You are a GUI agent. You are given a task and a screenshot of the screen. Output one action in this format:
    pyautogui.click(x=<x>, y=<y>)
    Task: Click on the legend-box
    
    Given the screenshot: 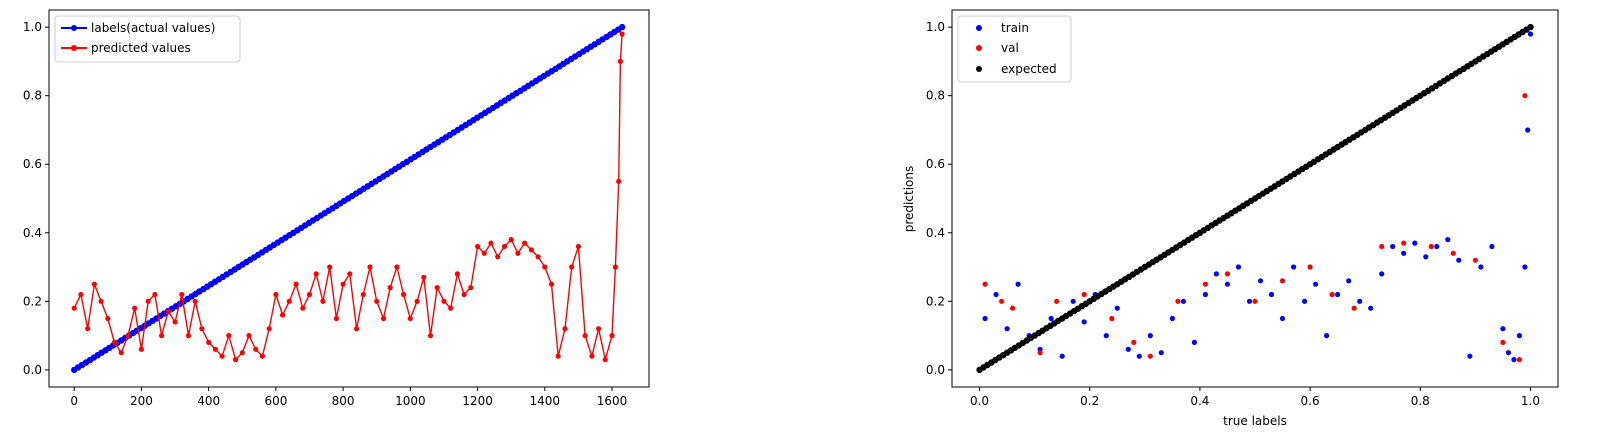 What is the action you would take?
    pyautogui.click(x=1014, y=49)
    